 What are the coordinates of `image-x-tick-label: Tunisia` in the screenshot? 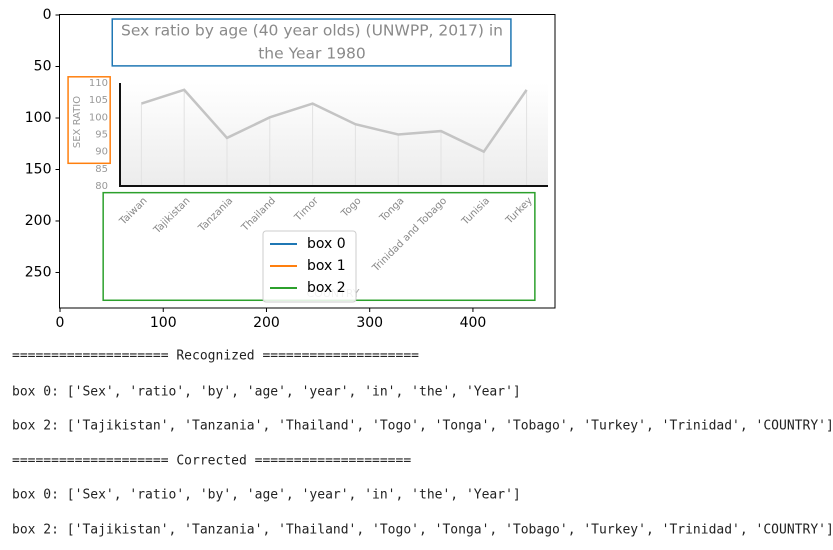 It's located at (475, 211).